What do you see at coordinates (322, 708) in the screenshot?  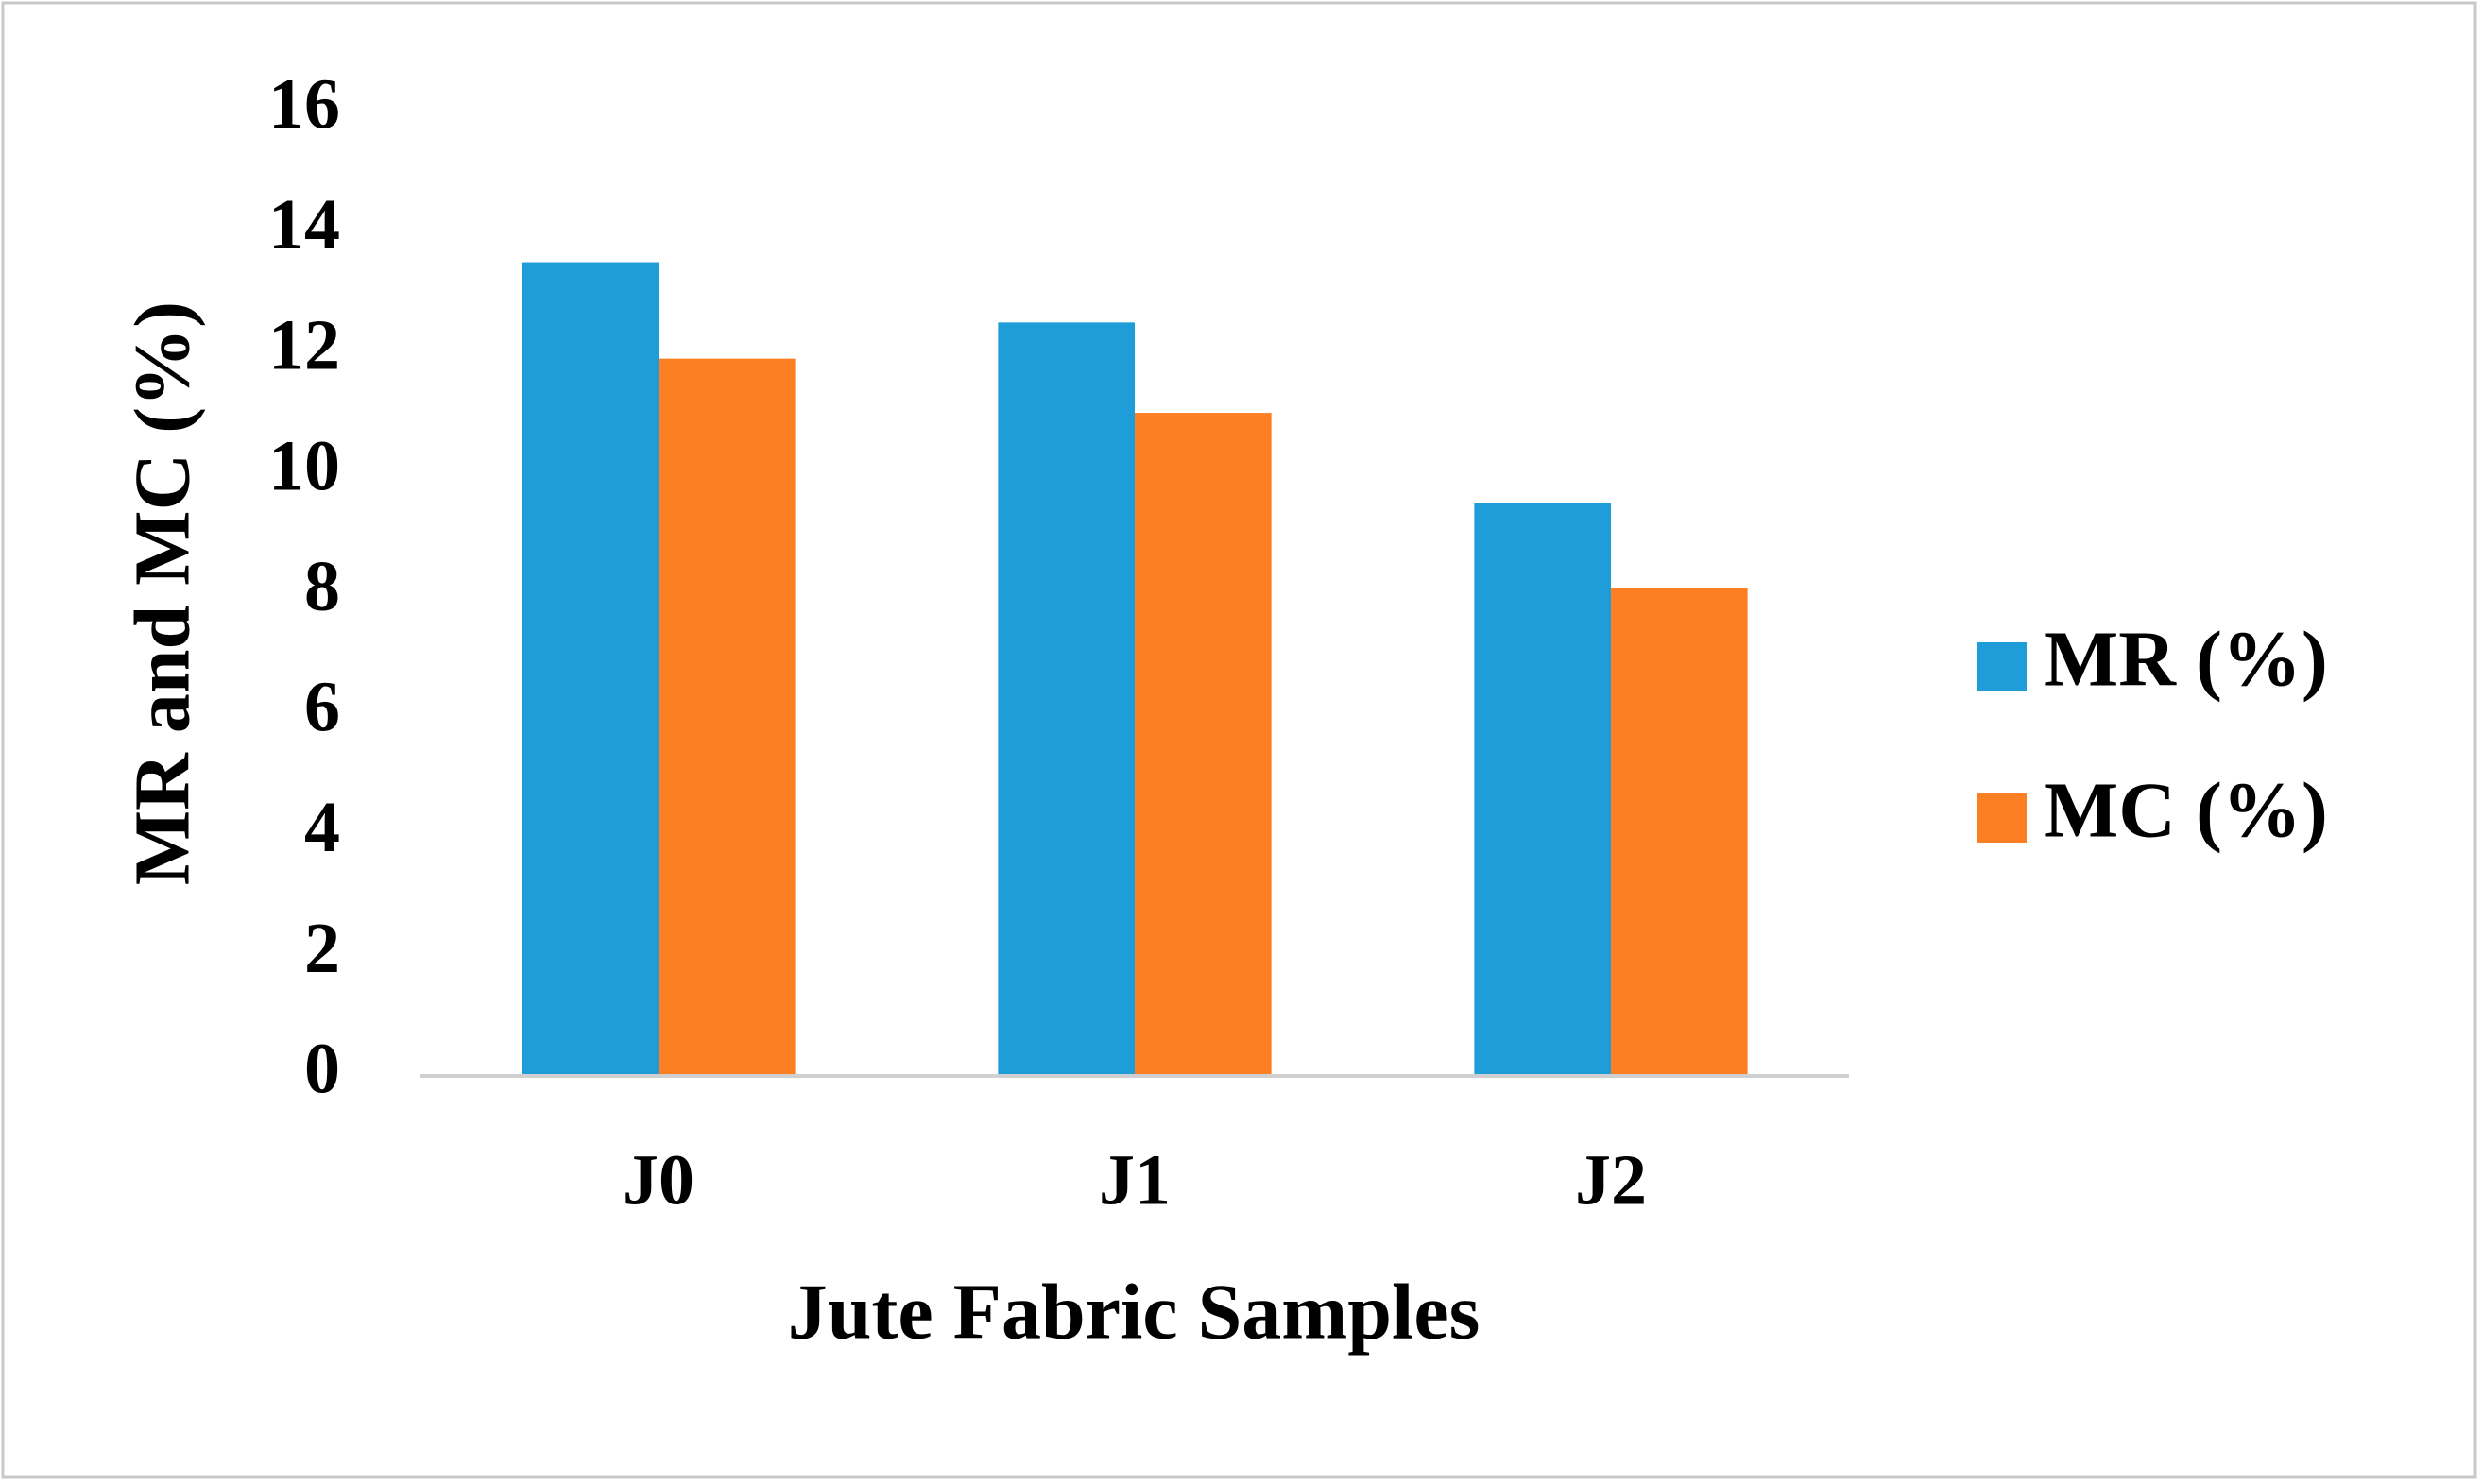 I see `y-tick-label: 6` at bounding box center [322, 708].